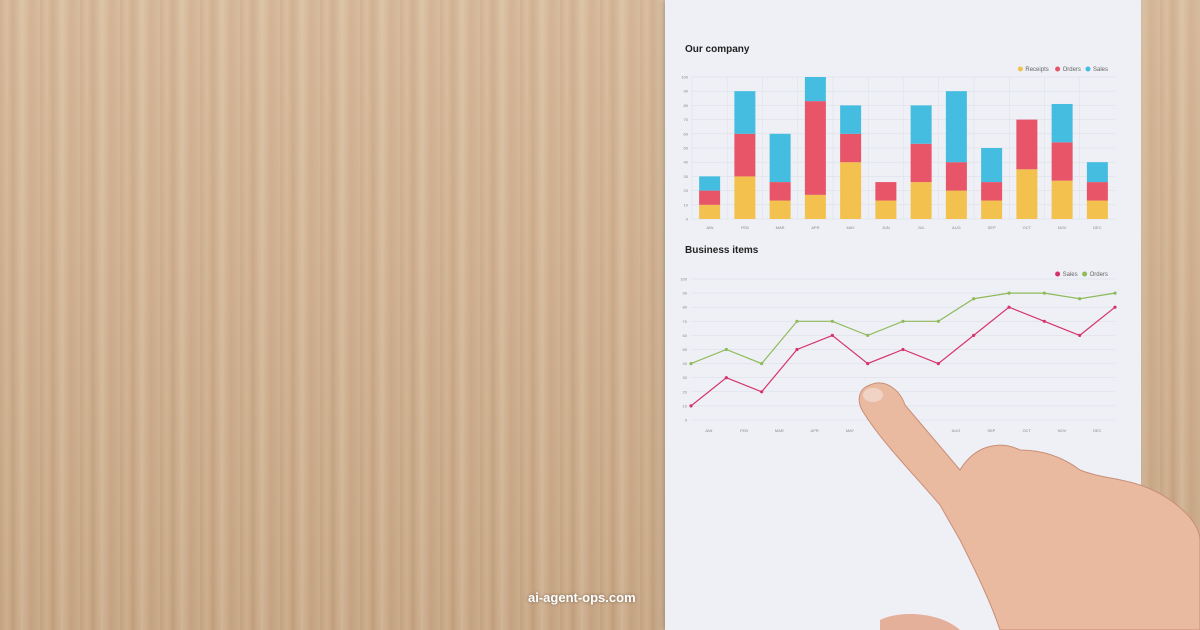 This screenshot has height=630, width=1200. I want to click on watermark: ai-agent-ops.com, so click(582, 597).